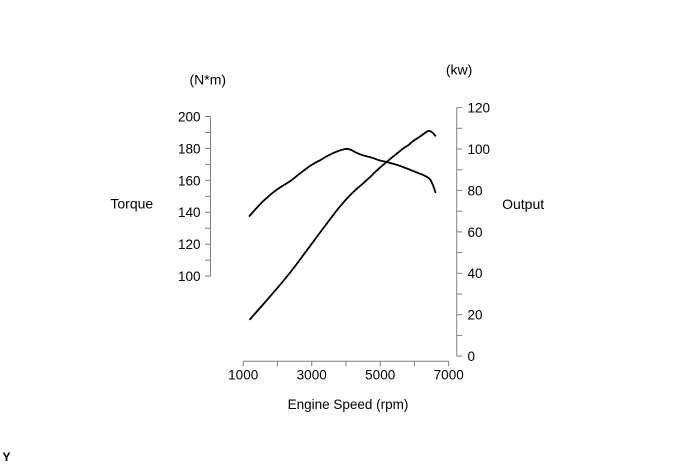  Describe the element at coordinates (475, 273) in the screenshot. I see `svg-text: 40` at that location.